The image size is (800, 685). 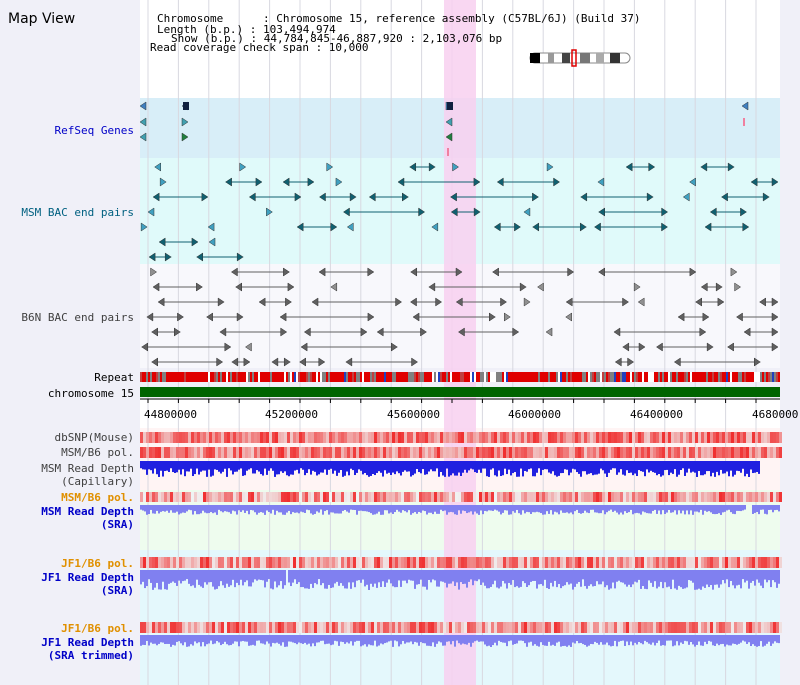 What do you see at coordinates (460, 392) in the screenshot?
I see `chromosome-bar` at bounding box center [460, 392].